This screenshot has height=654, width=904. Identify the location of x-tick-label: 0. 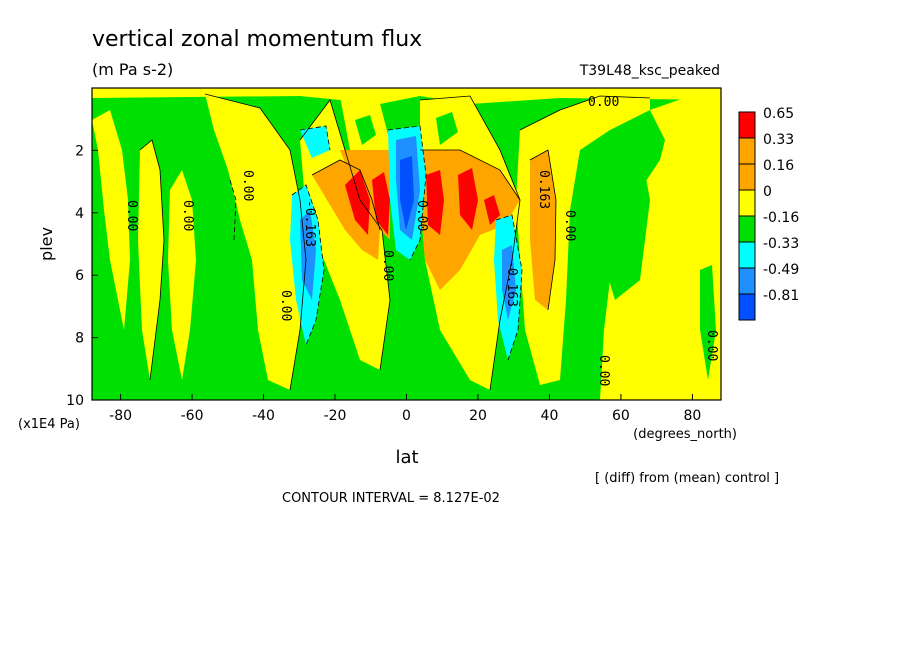
(406, 416).